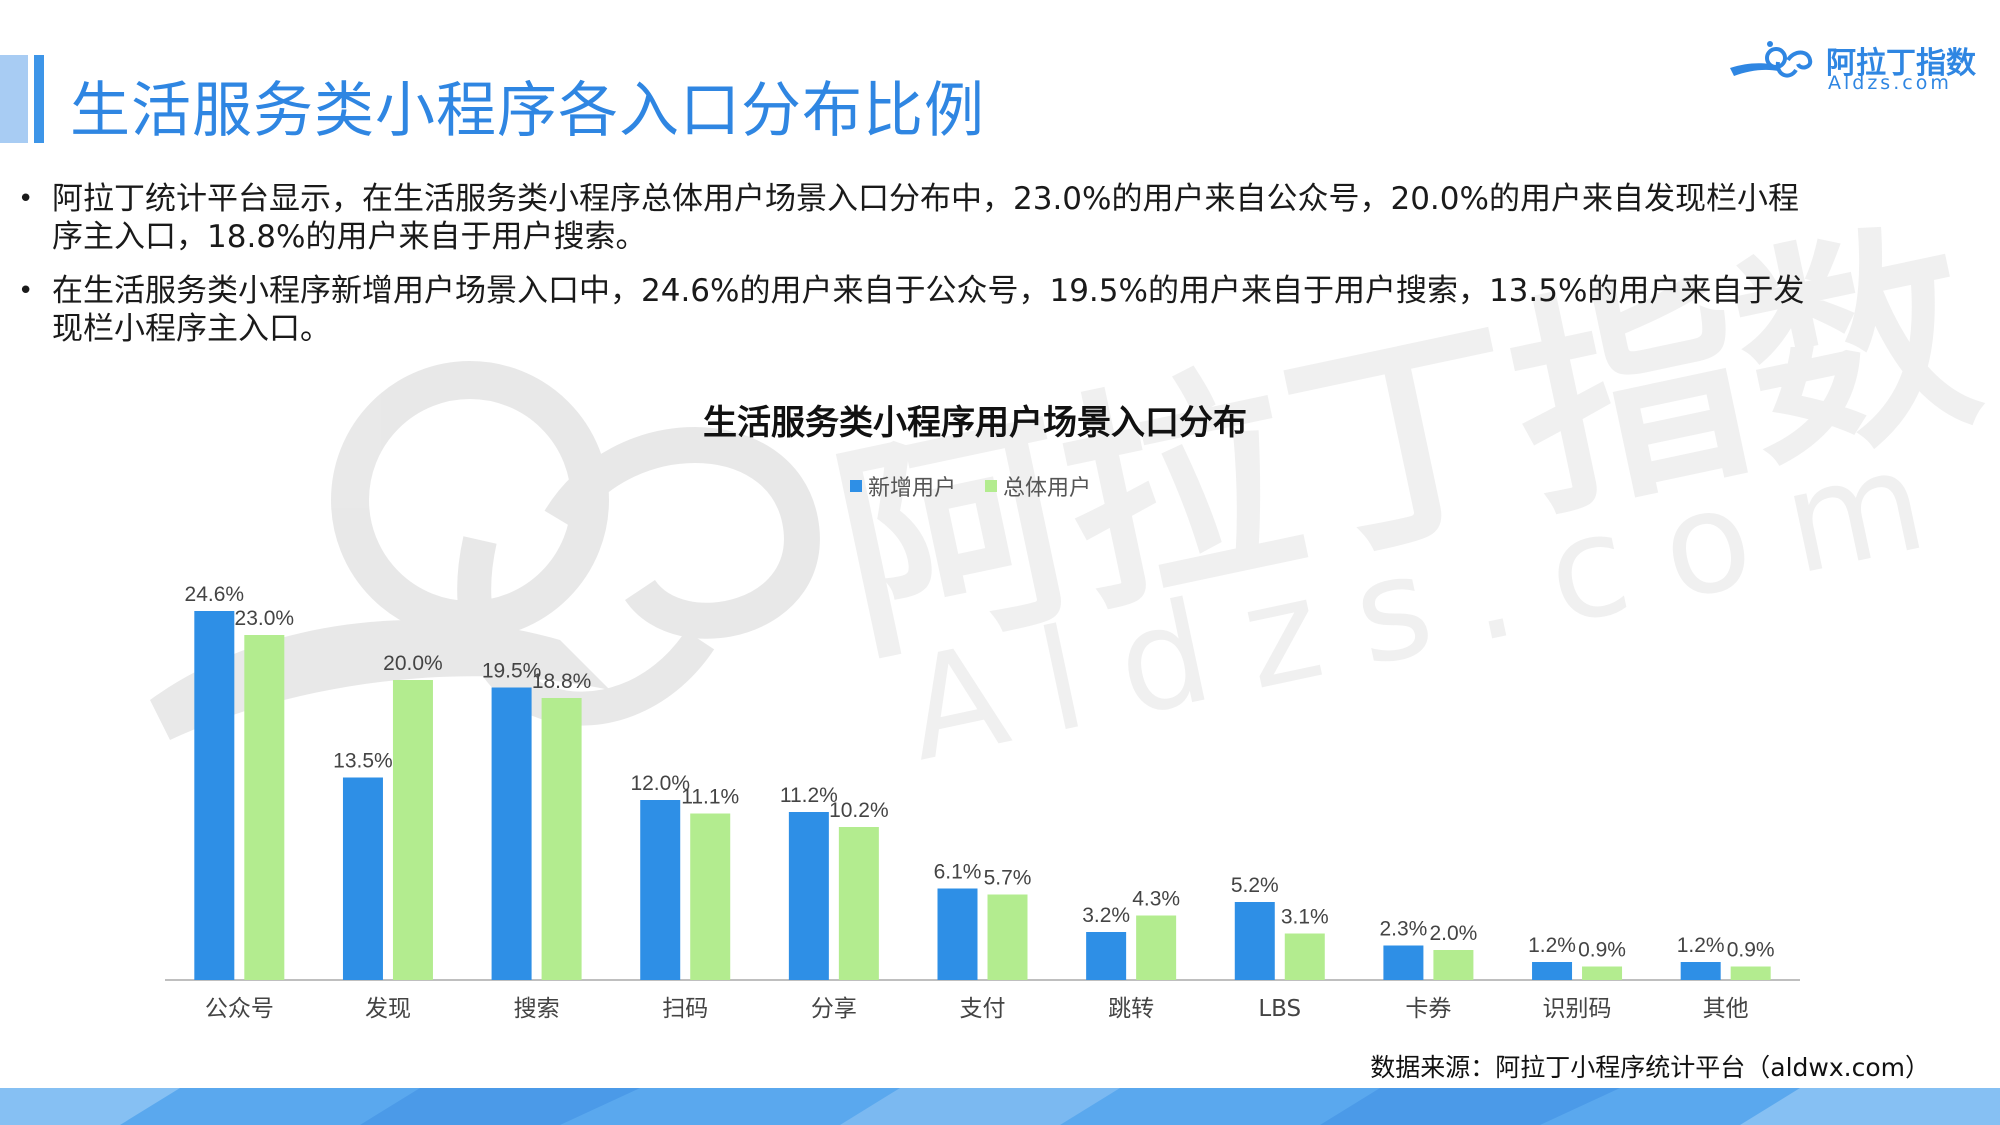 Image resolution: width=2000 pixels, height=1125 pixels. What do you see at coordinates (1890, 83) in the screenshot?
I see `logo-subtext: Aldzs.com` at bounding box center [1890, 83].